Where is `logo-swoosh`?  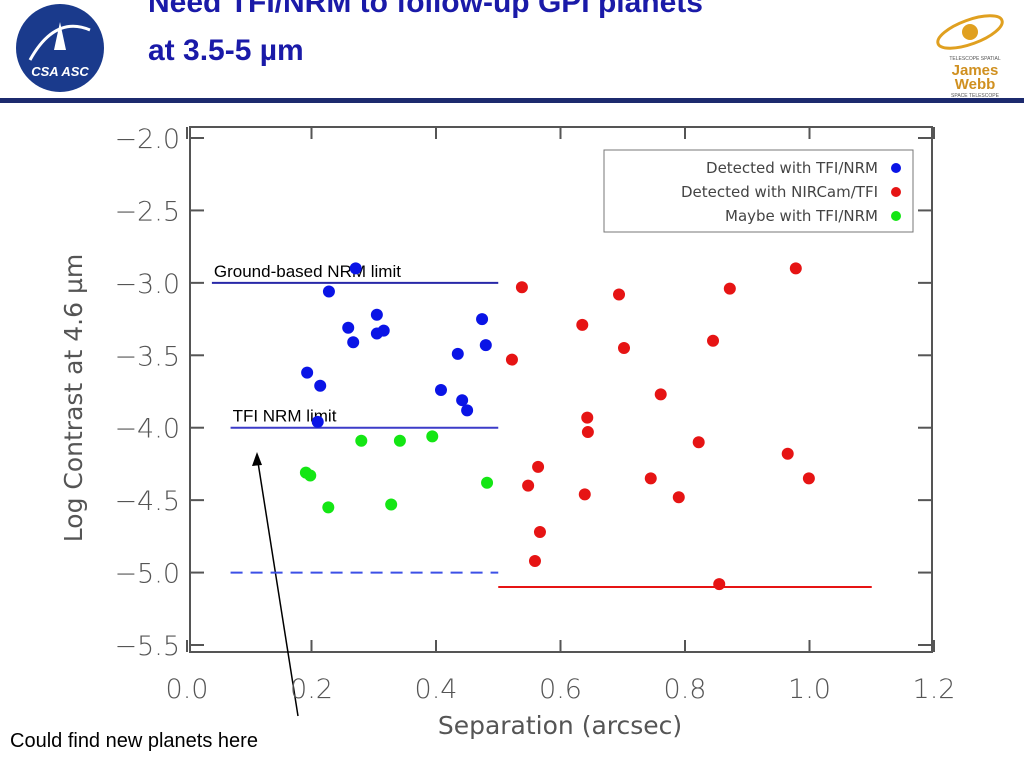
logo-swoosh is located at coordinates (59, 42).